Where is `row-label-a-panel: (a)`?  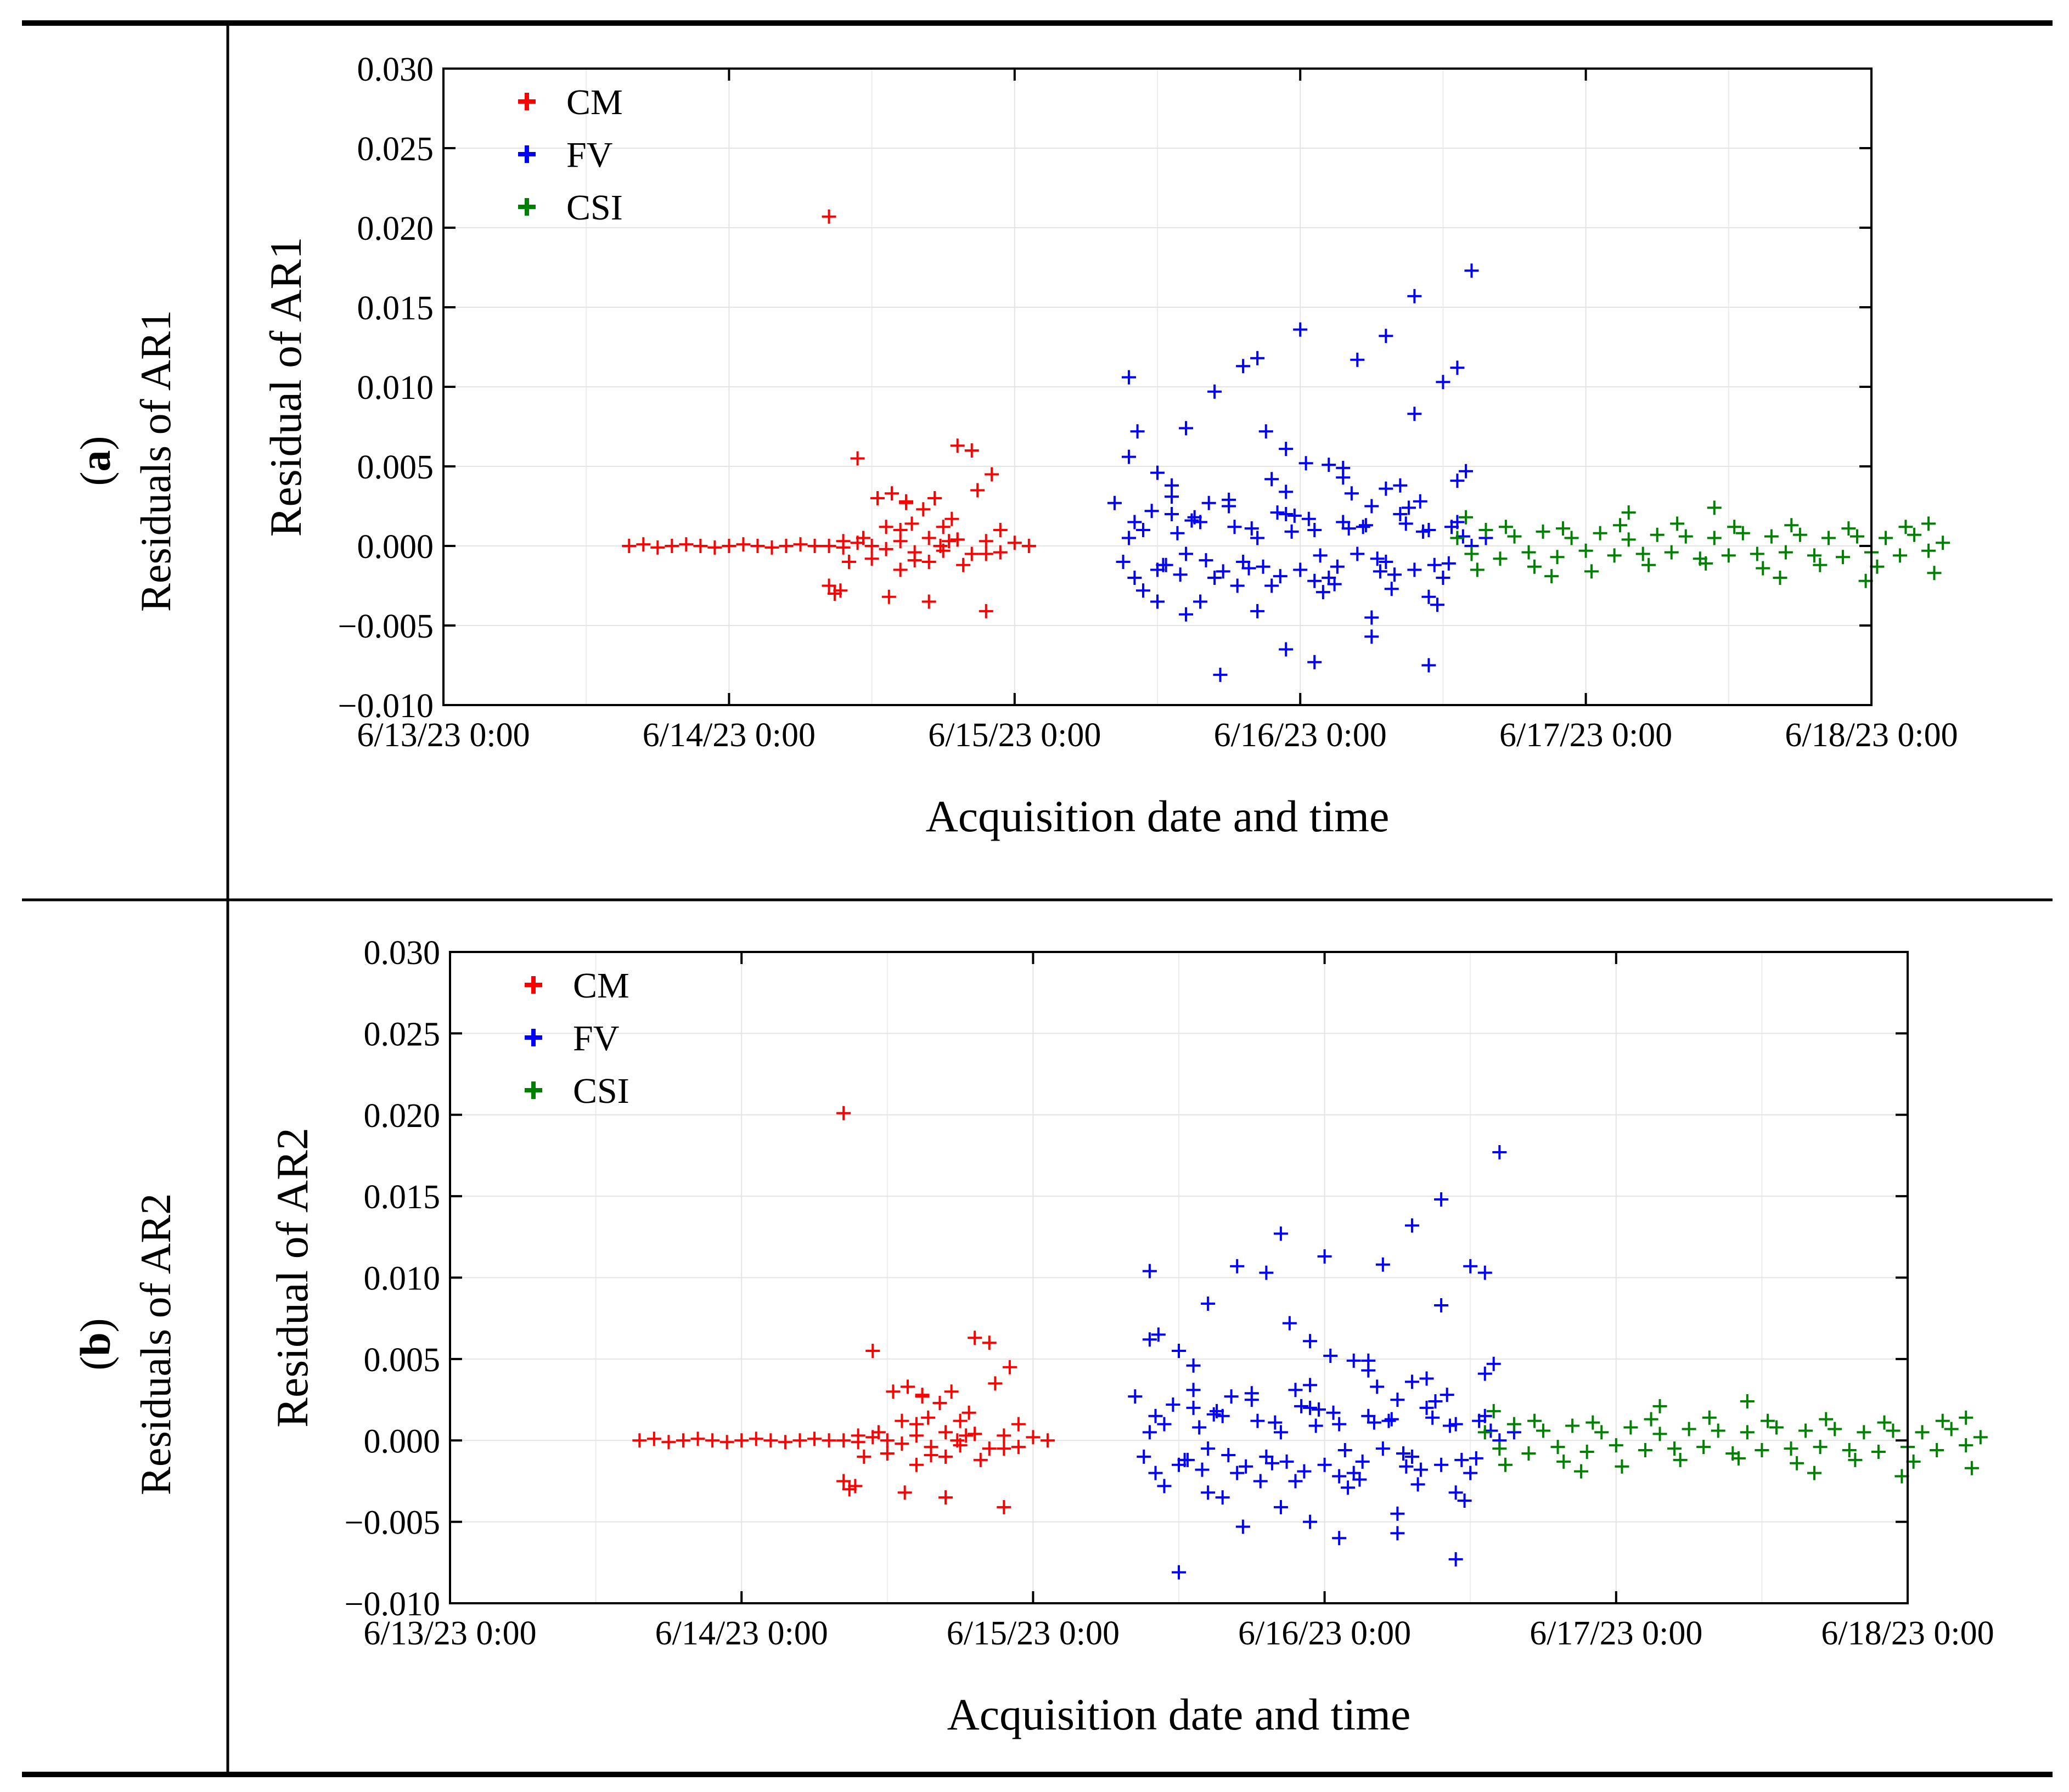 row-label-a-panel: (a) is located at coordinates (95, 461).